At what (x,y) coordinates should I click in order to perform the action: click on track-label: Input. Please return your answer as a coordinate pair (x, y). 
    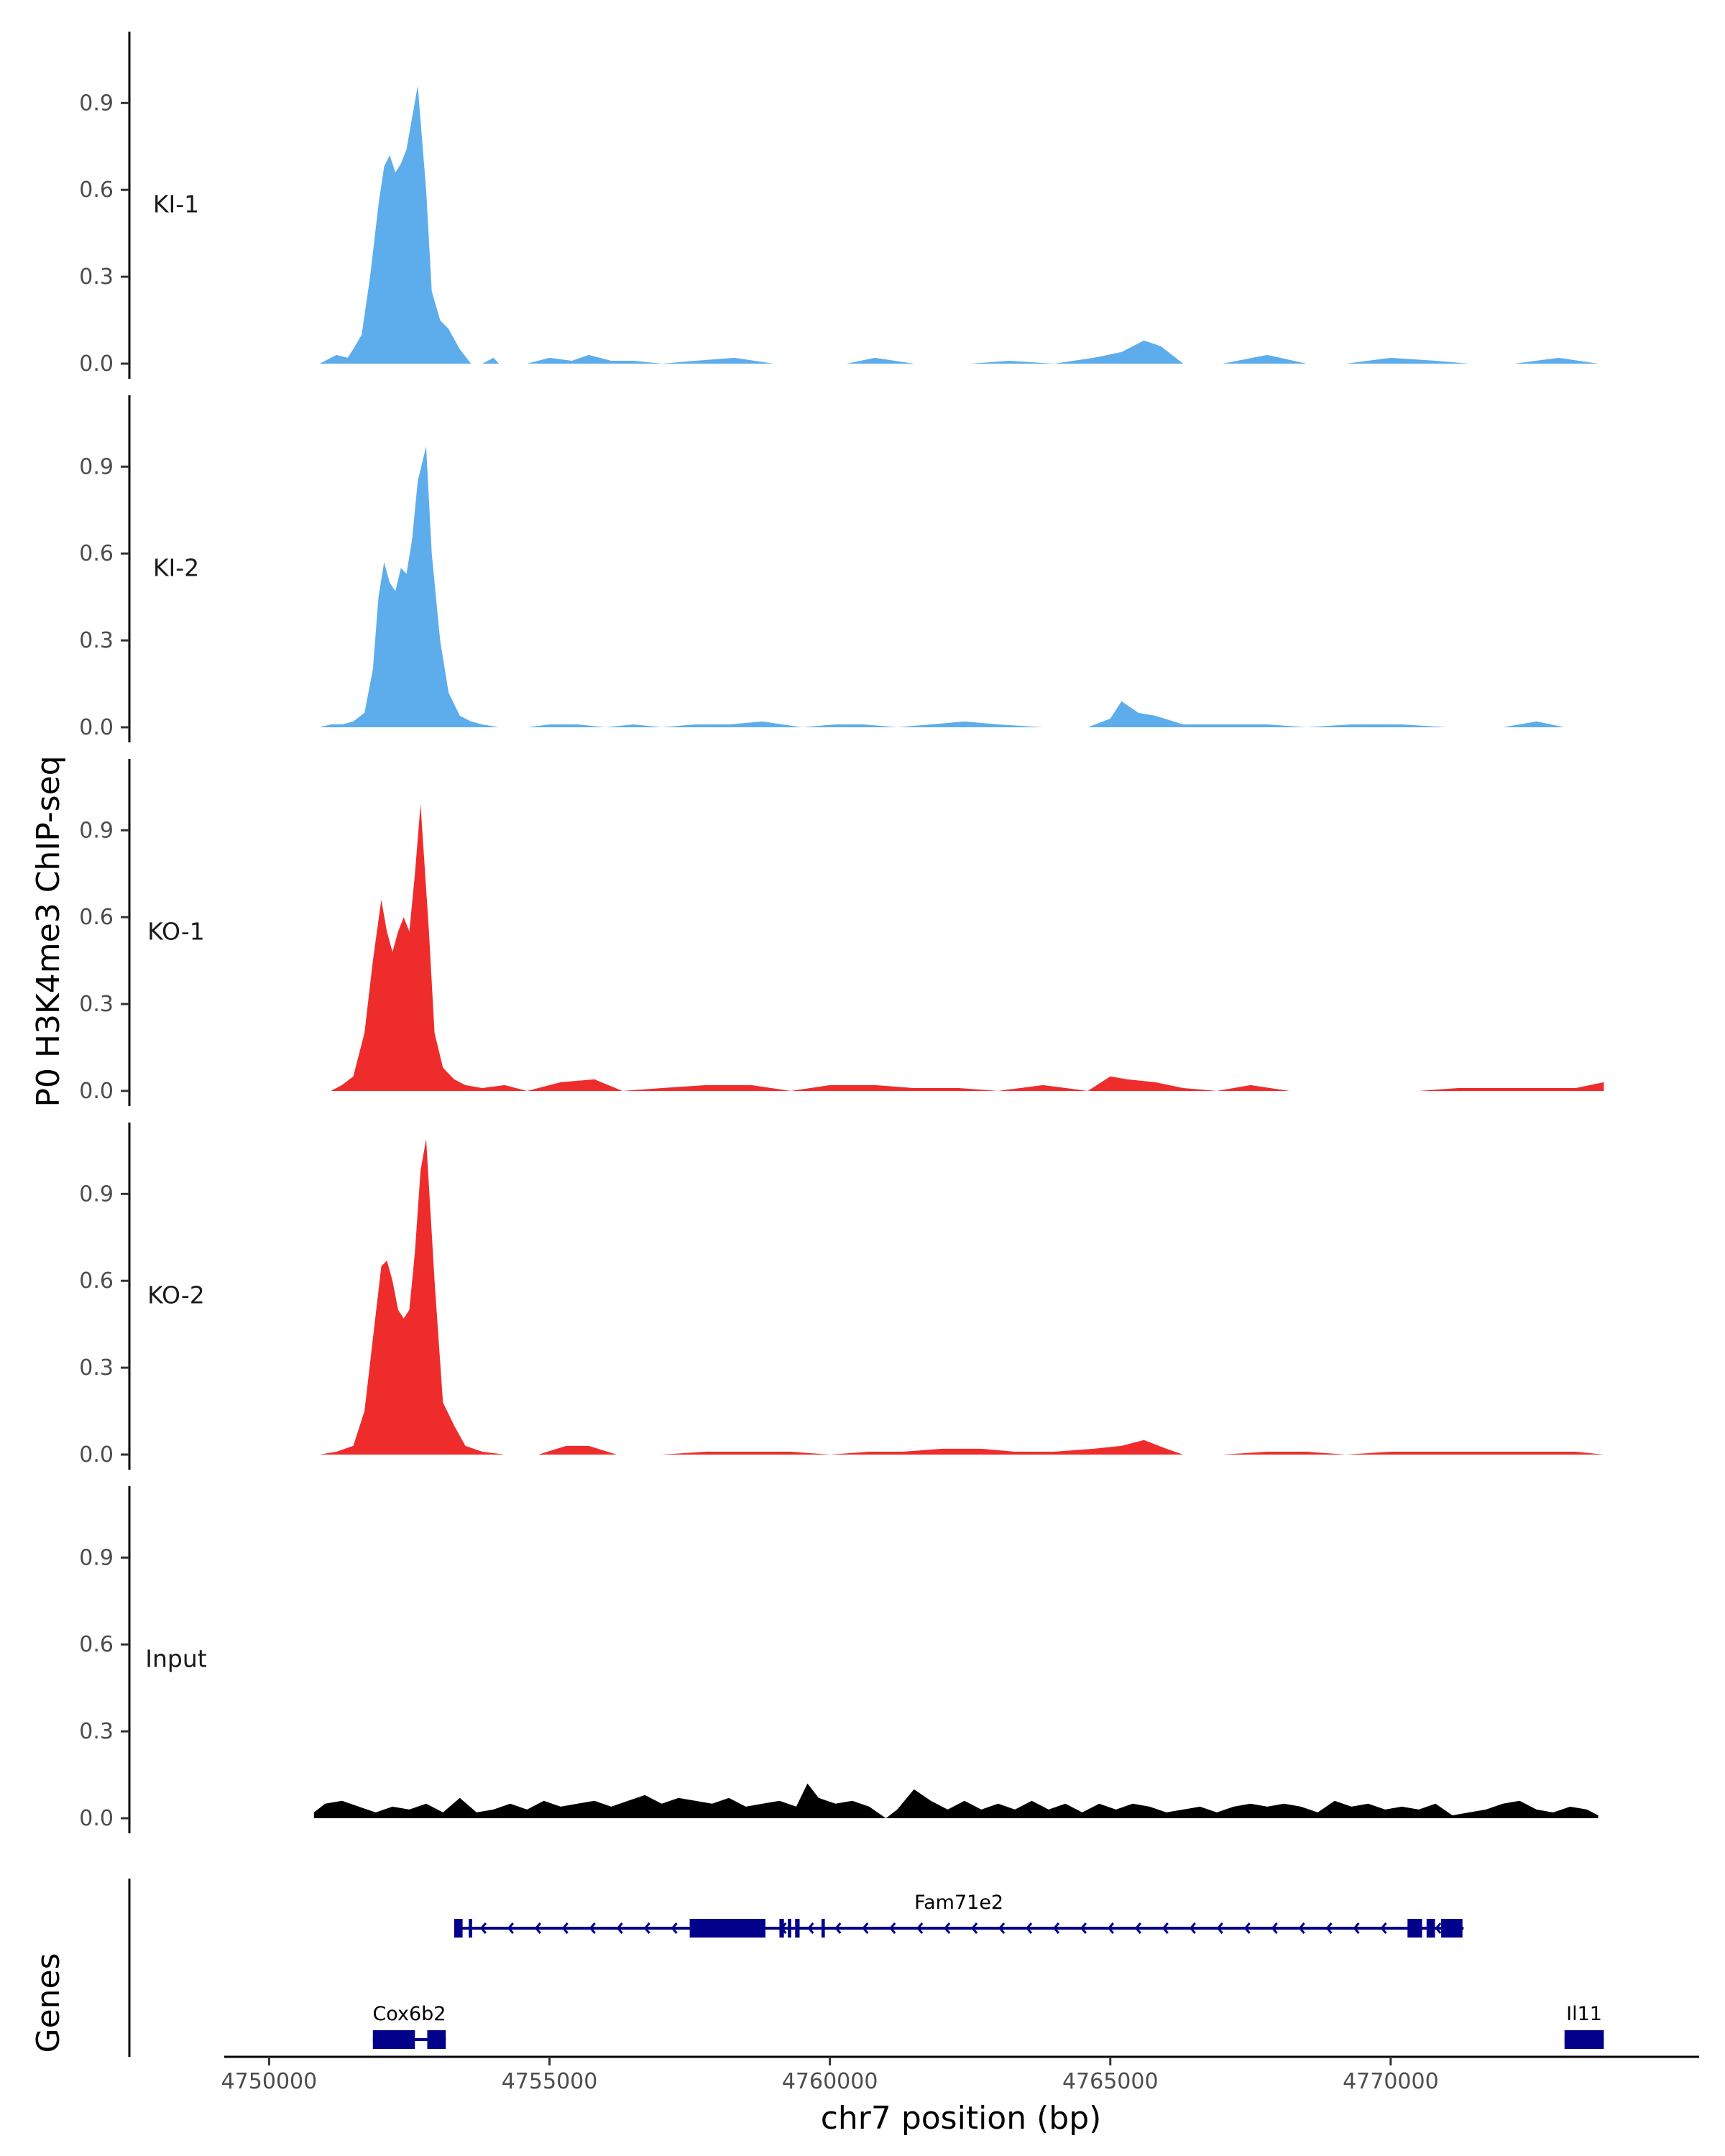
    Looking at the image, I should click on (176, 1658).